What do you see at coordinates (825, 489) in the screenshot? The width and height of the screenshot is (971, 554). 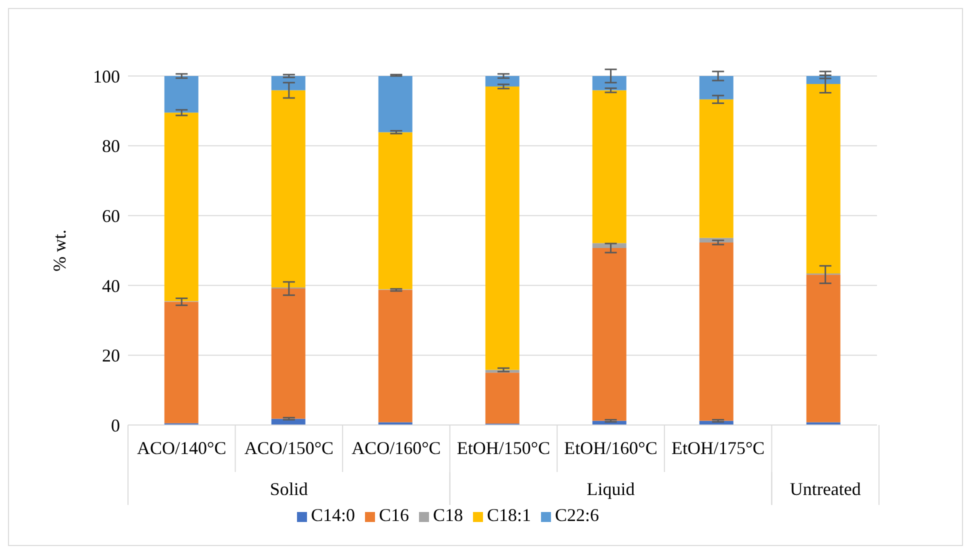 I see `text: Untreated` at bounding box center [825, 489].